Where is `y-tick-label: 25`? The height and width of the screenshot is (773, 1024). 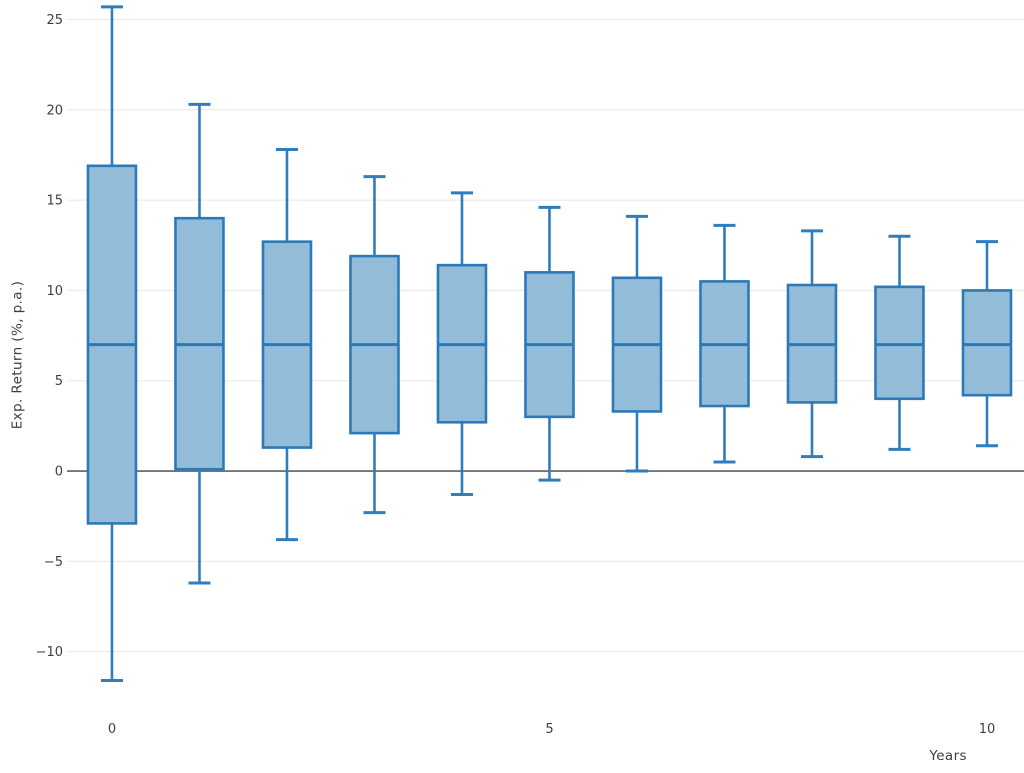
y-tick-label: 25 is located at coordinates (54, 20).